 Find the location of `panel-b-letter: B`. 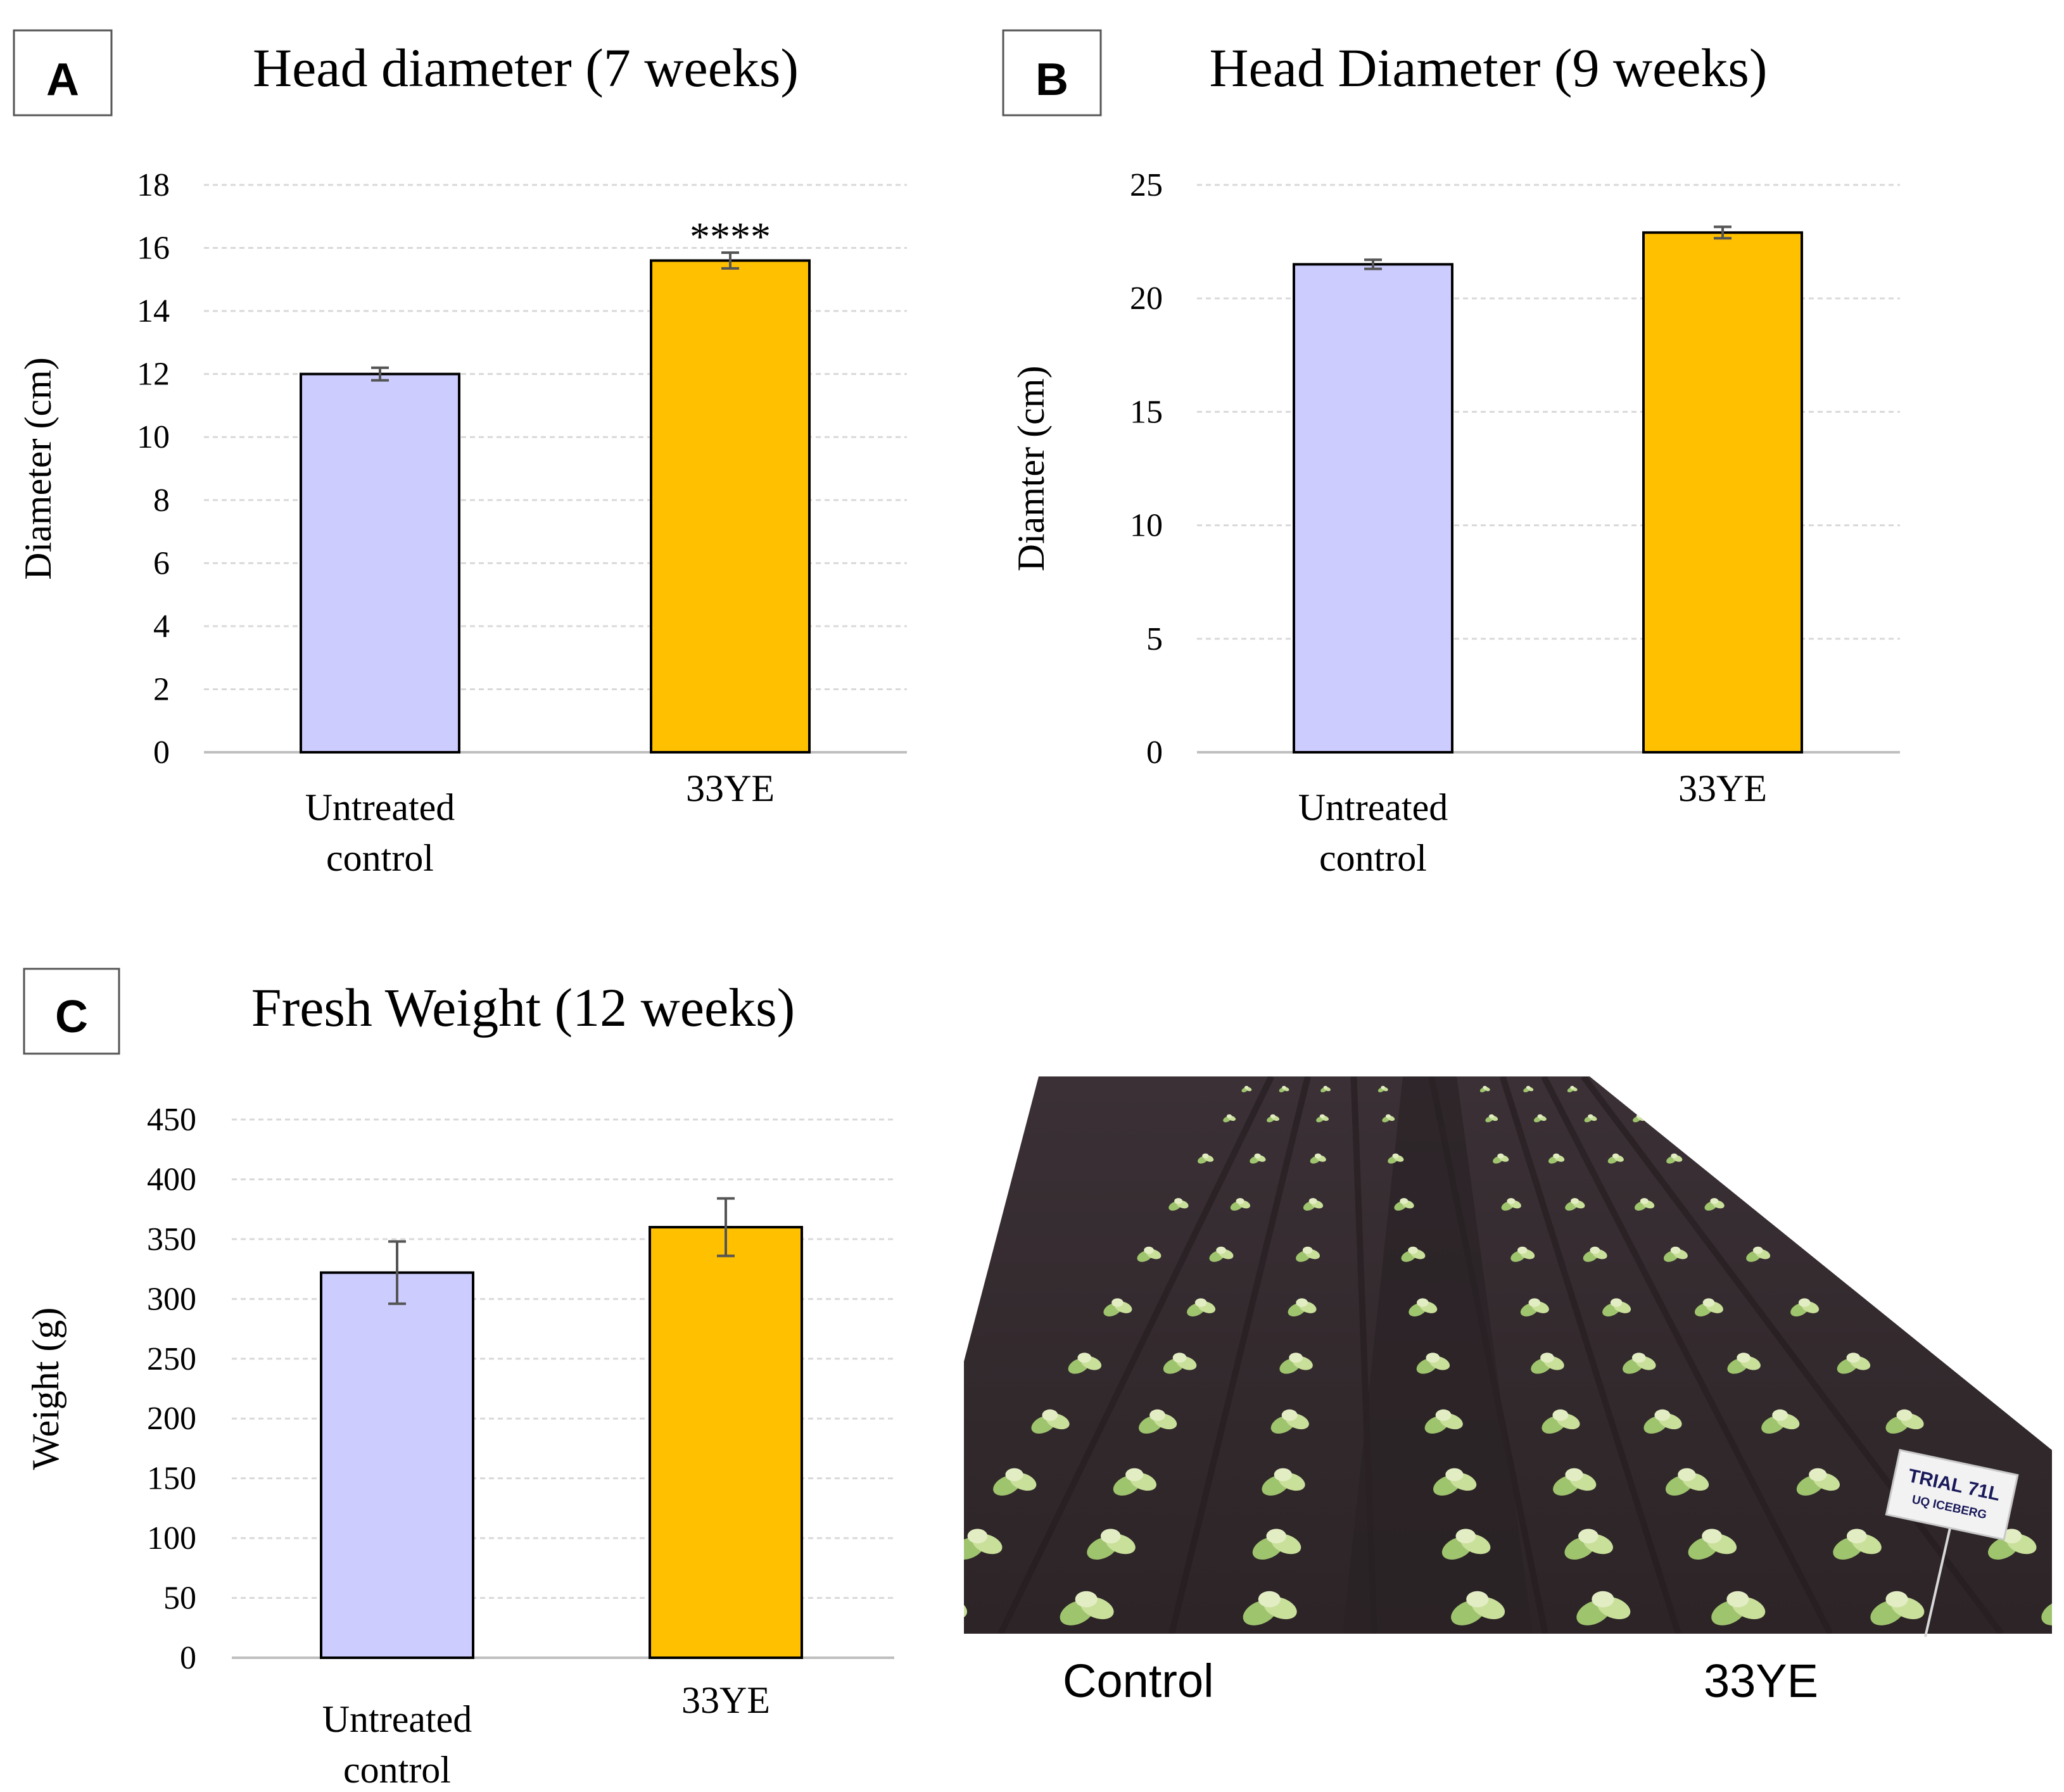

panel-b-letter: B is located at coordinates (1051, 79).